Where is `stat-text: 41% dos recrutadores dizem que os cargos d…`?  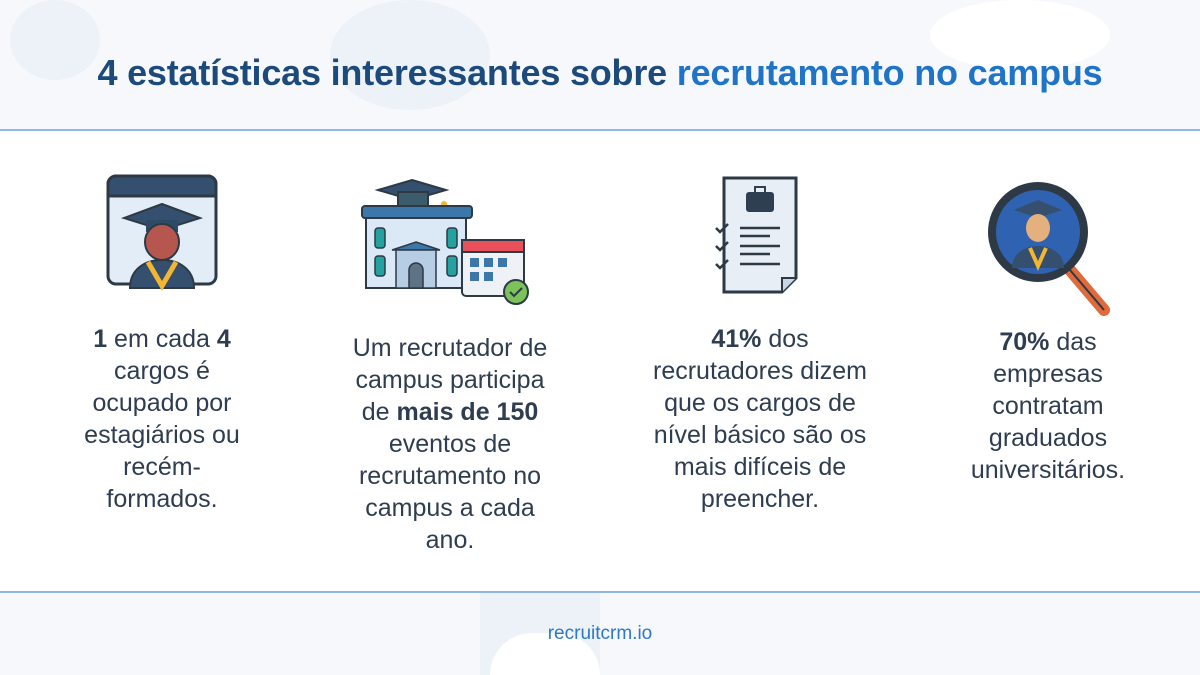
stat-text: 41% dos recrutadores dizem que os cargos d… is located at coordinates (760, 419).